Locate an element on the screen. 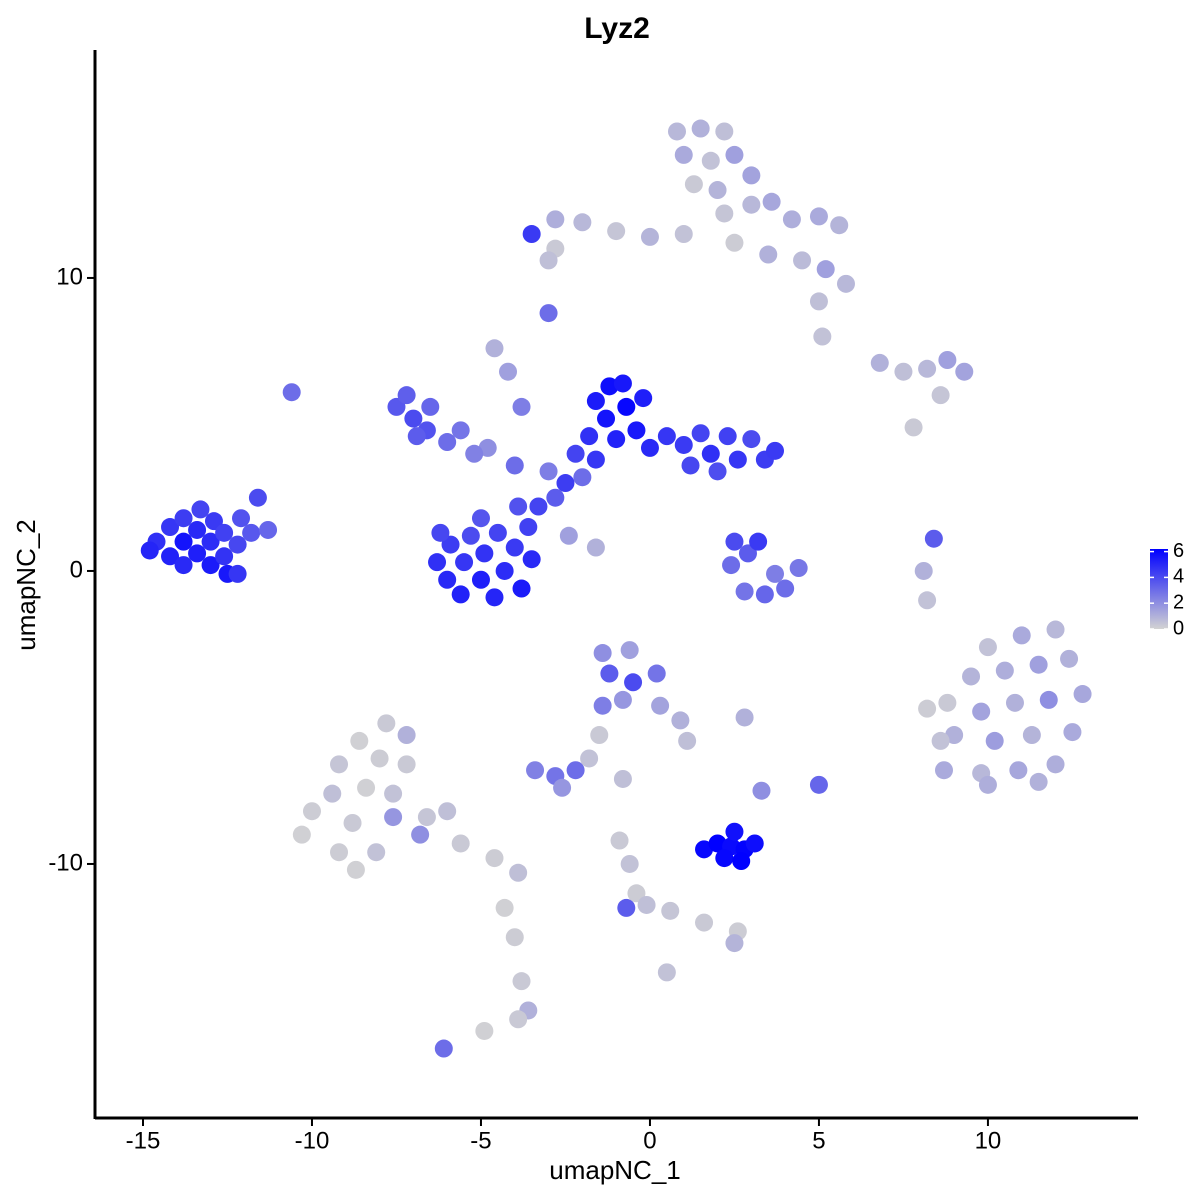 This screenshot has width=1200, height=1200. y-axis-title: umapNC_2 is located at coordinates (26, 585).